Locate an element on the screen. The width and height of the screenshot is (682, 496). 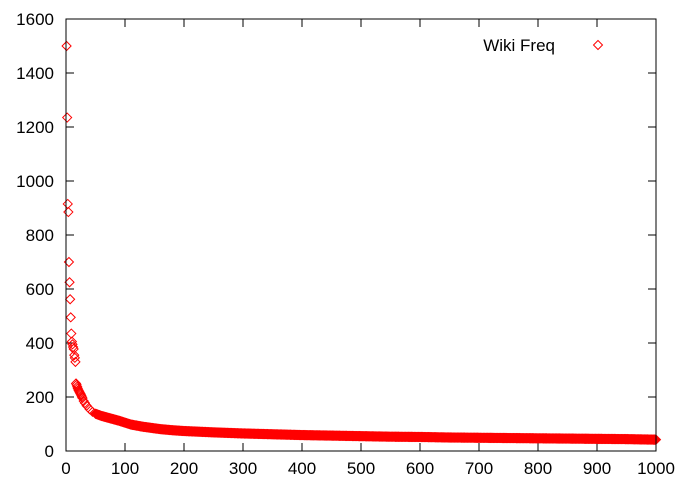
x-tick-label: 300 is located at coordinates (243, 468).